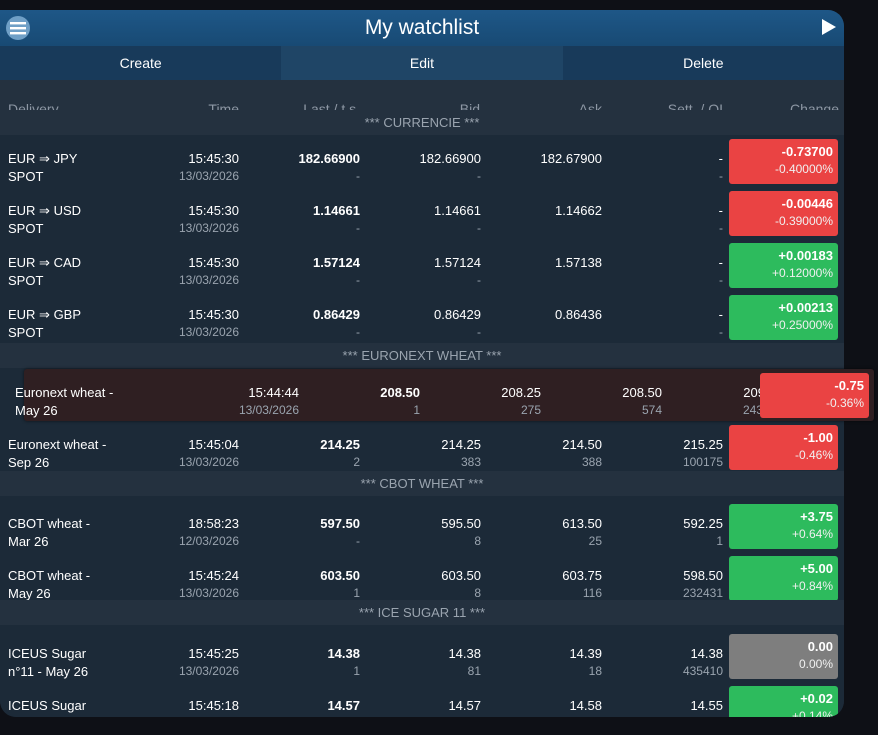 This screenshot has width=878, height=735. Describe the element at coordinates (783, 213) in the screenshot. I see `change-badge: -0.00446 -0.39000%` at that location.